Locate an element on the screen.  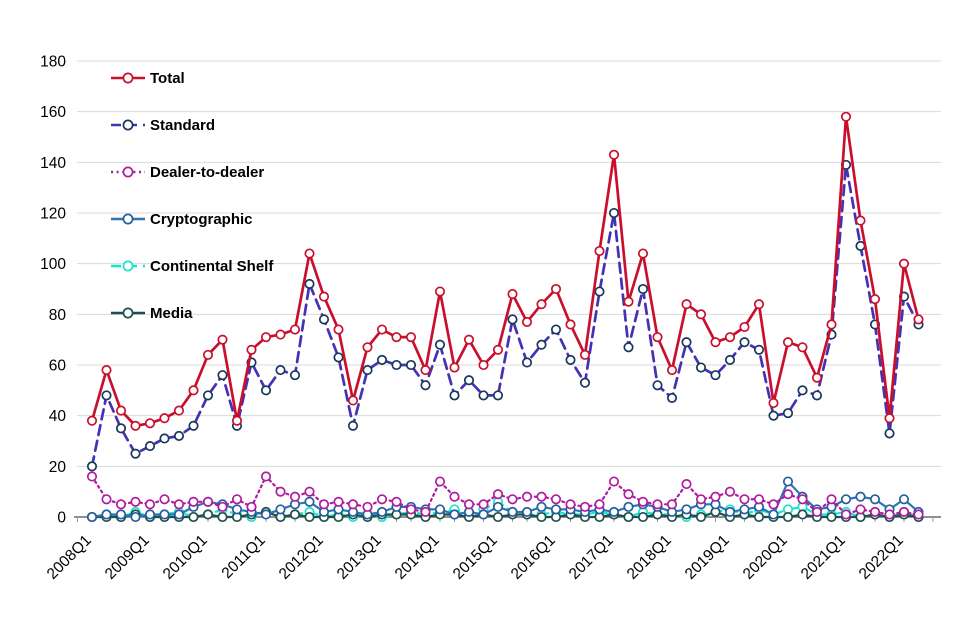
marker-total-2015Q2 is located at coordinates (512, 294).